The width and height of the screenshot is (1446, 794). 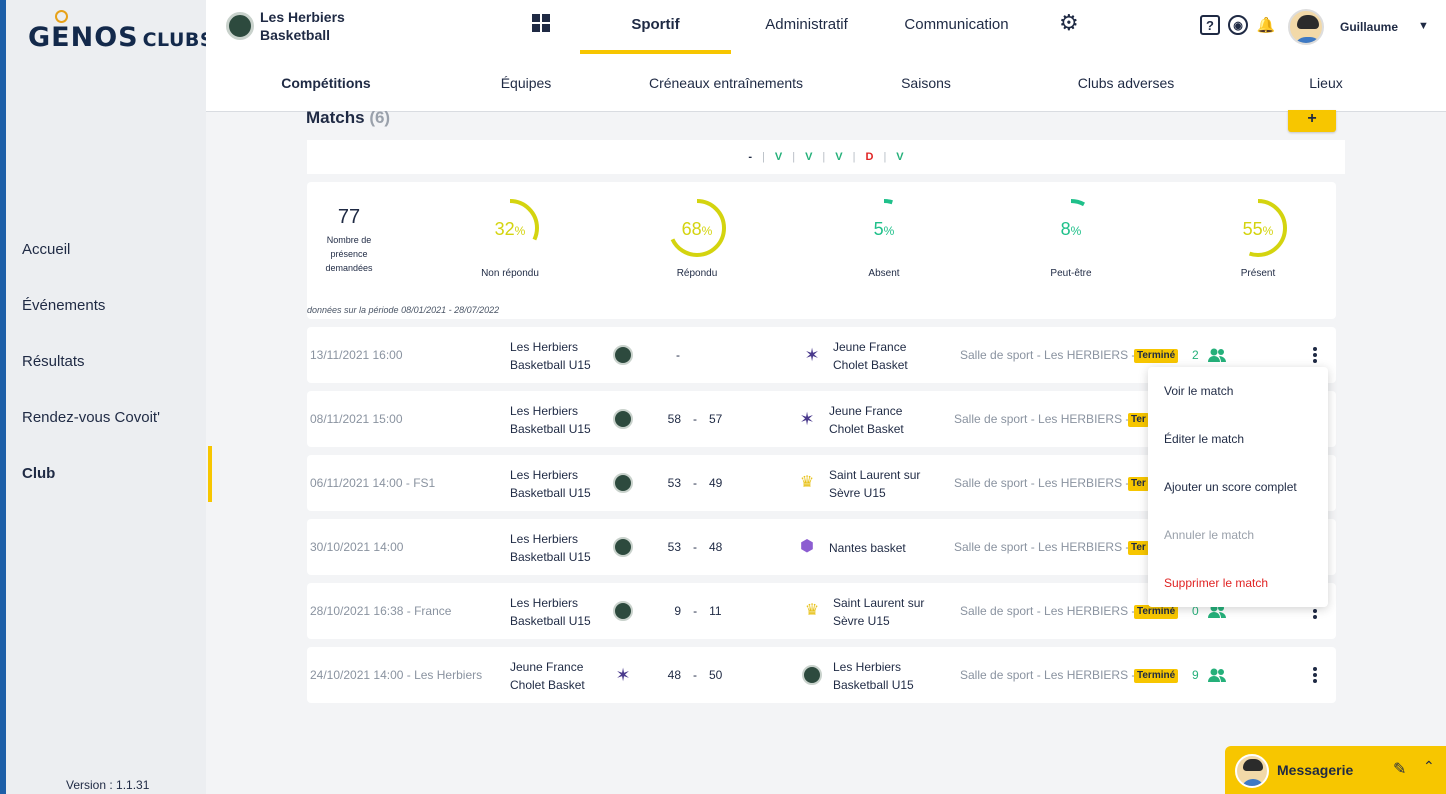 I want to click on stat-label: Non répondu, so click(x=510, y=273).